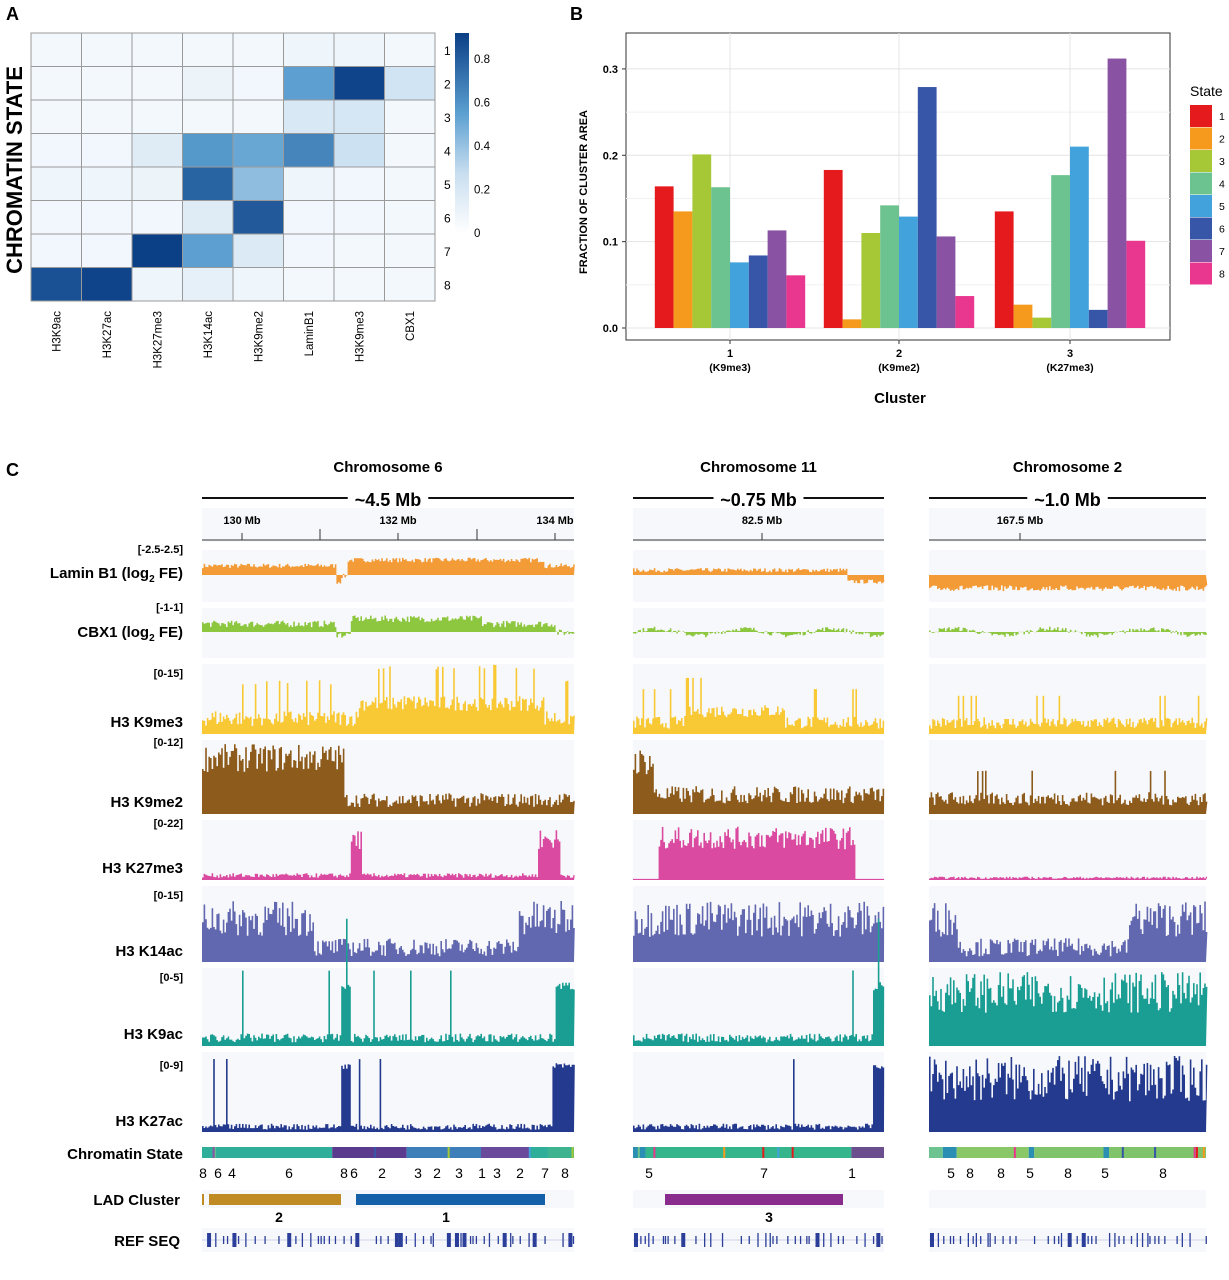 The height and width of the screenshot is (1280, 1229). Describe the element at coordinates (149, 951) in the screenshot. I see `track-name-text: H3 K14ac` at that location.